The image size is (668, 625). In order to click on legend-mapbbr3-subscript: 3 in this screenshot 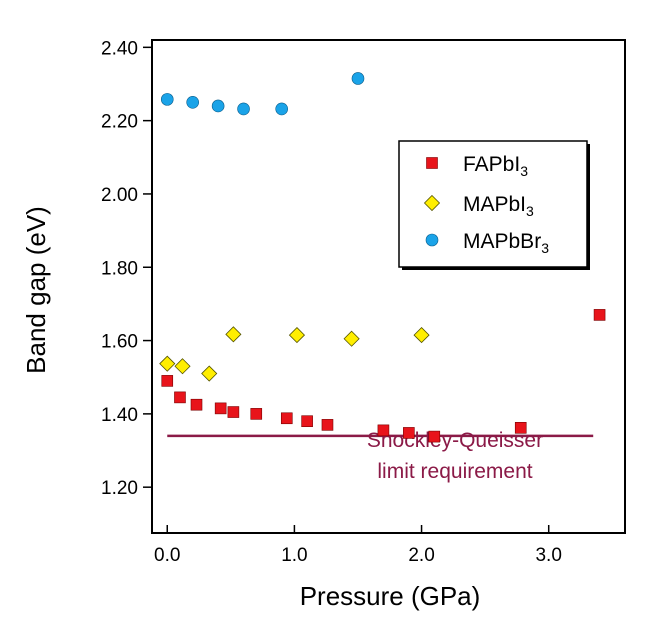, I will do `click(545, 248)`.